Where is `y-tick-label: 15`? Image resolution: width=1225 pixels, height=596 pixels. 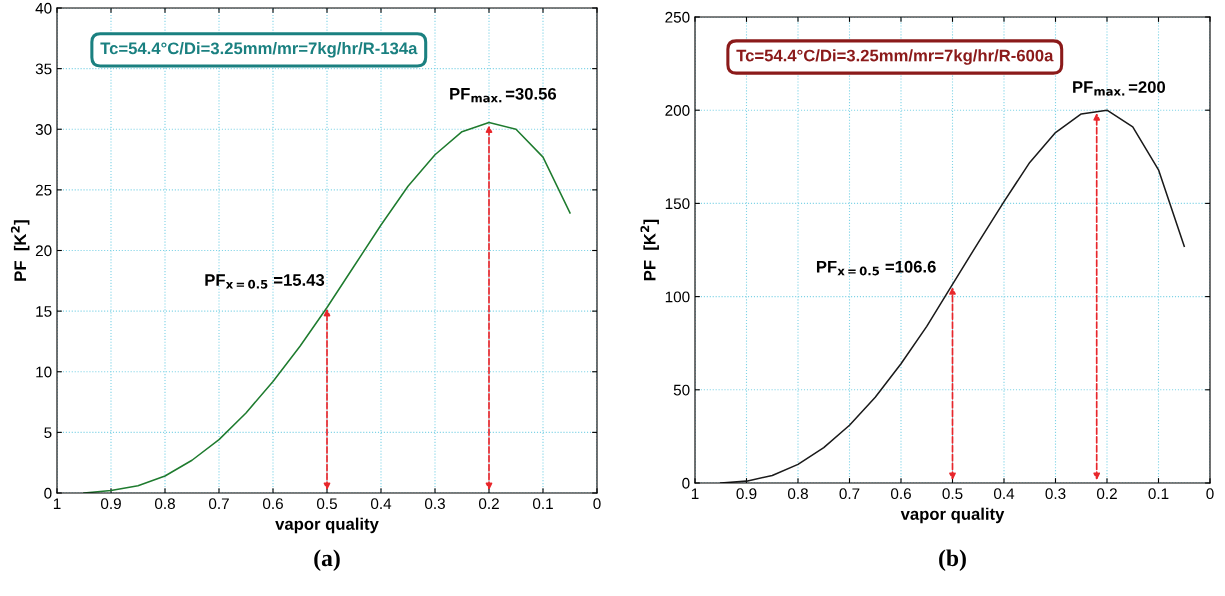
y-tick-label: 15 is located at coordinates (44, 311).